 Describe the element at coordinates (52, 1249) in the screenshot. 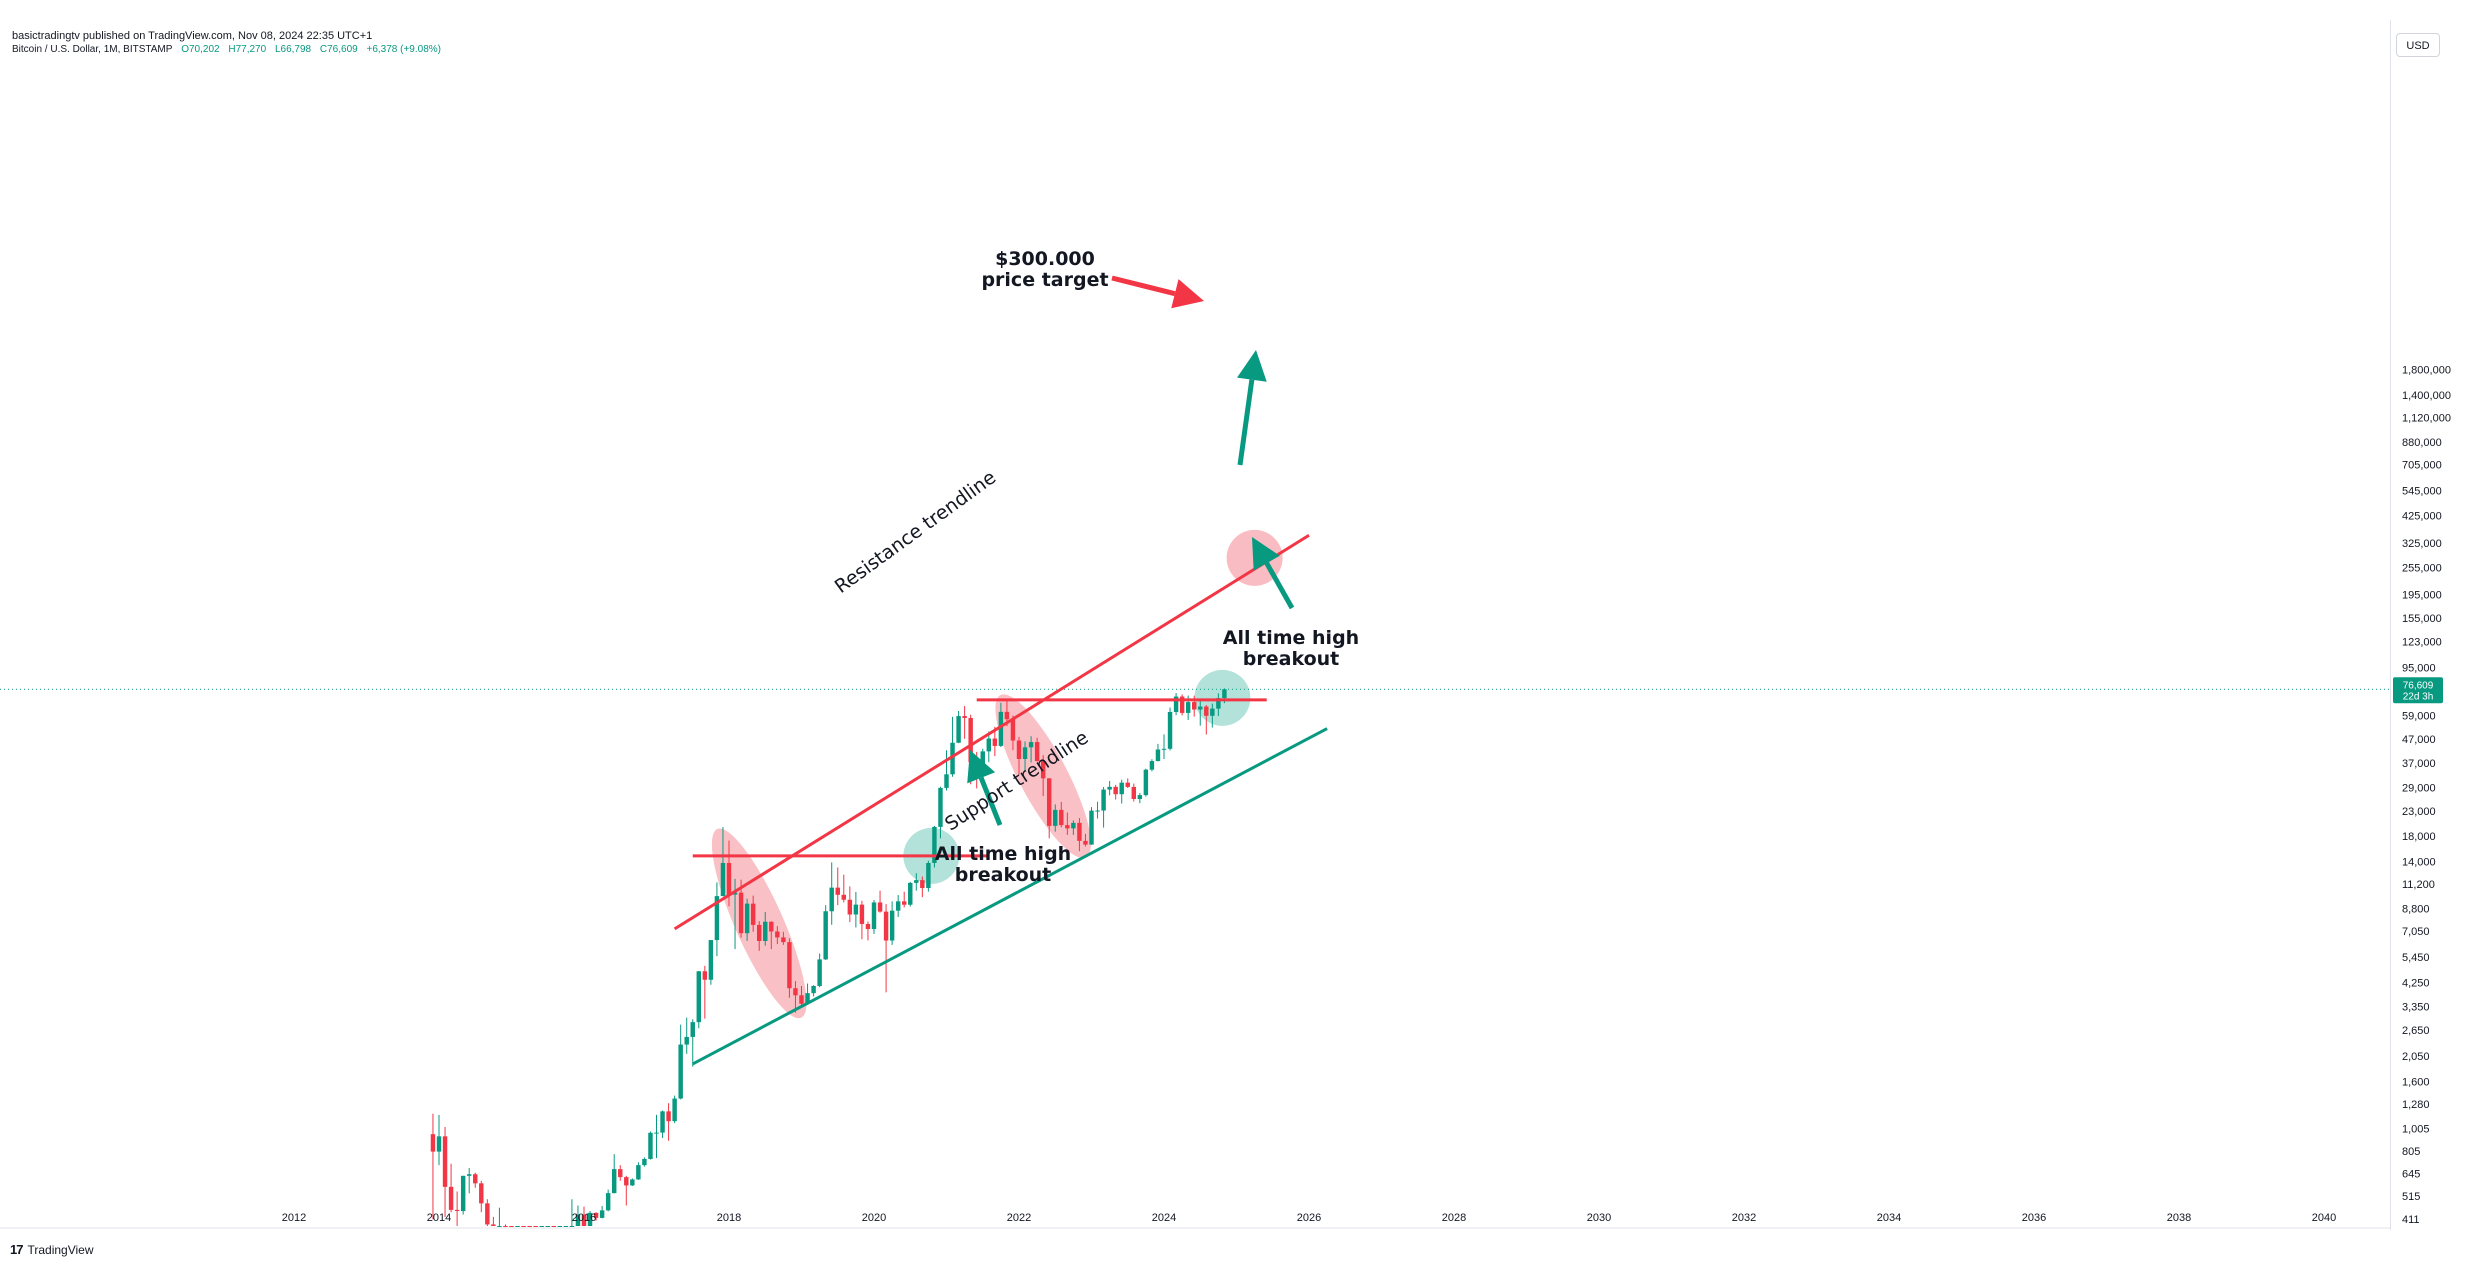

I see `tradingview-footer: 17 TradingView` at that location.